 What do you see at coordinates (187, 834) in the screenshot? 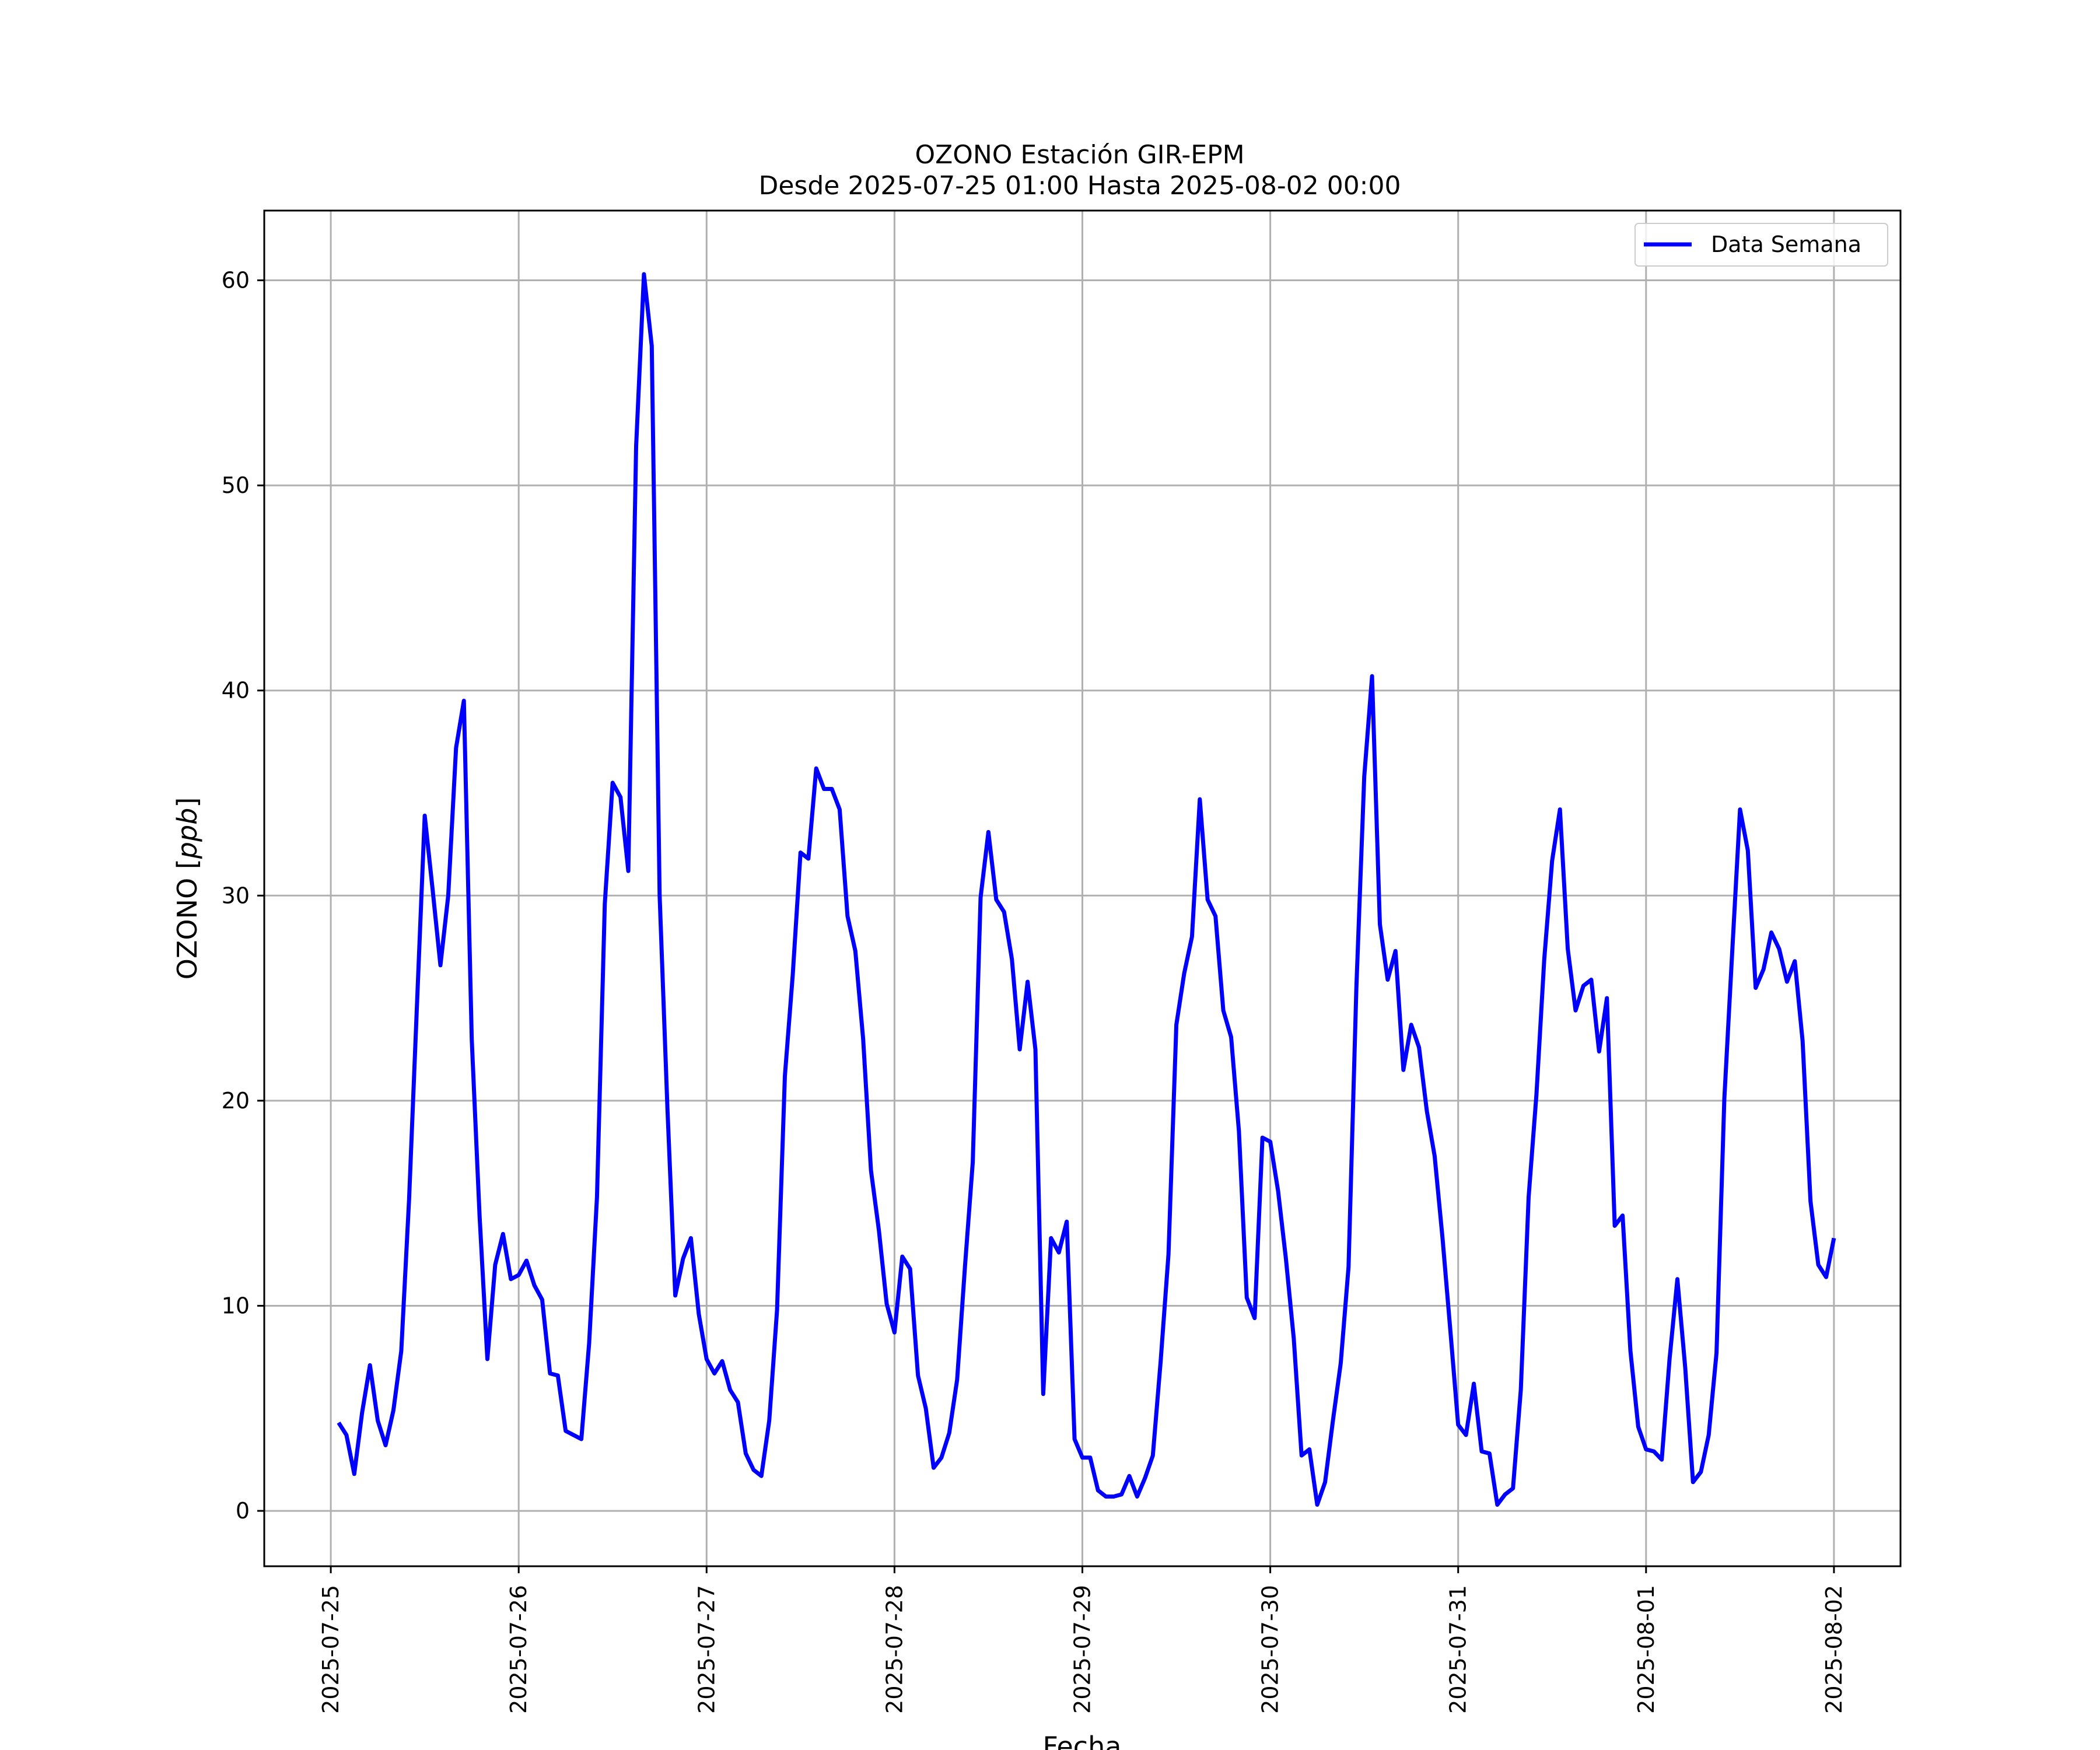
I see `y-axis-label-unit: ppb` at bounding box center [187, 834].